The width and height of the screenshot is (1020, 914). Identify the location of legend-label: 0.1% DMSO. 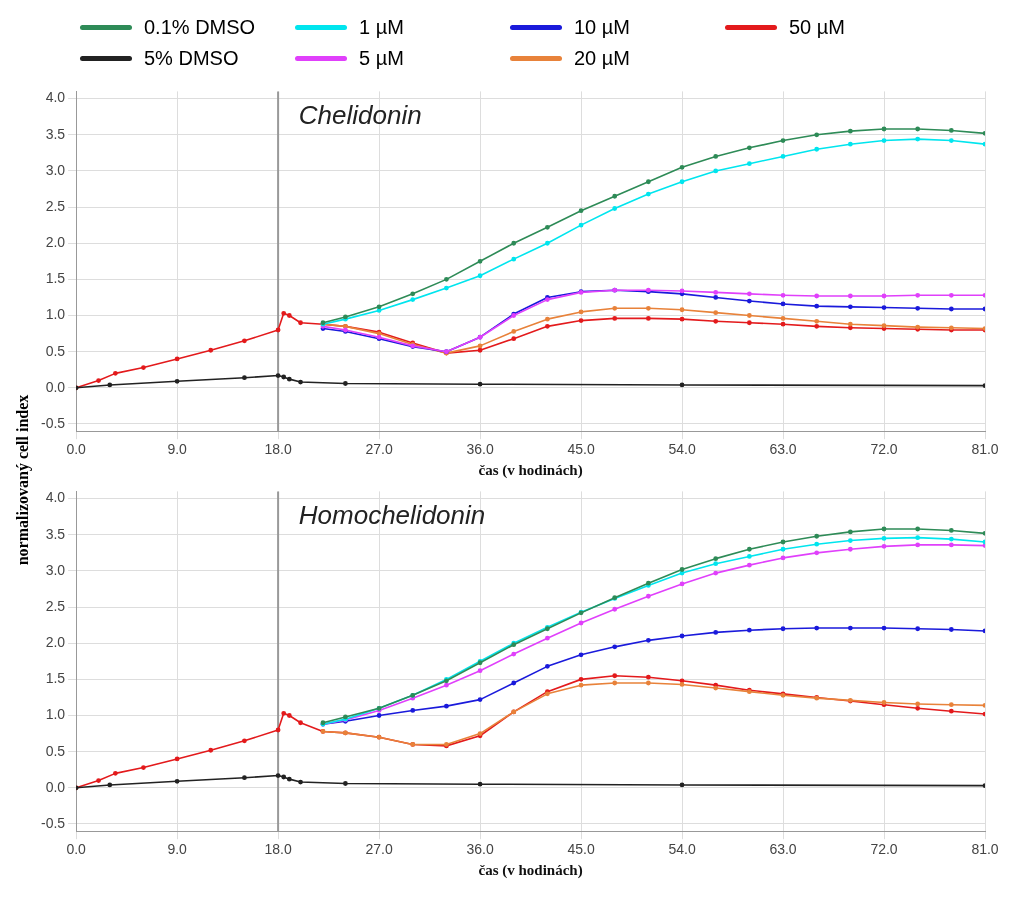
(200, 27).